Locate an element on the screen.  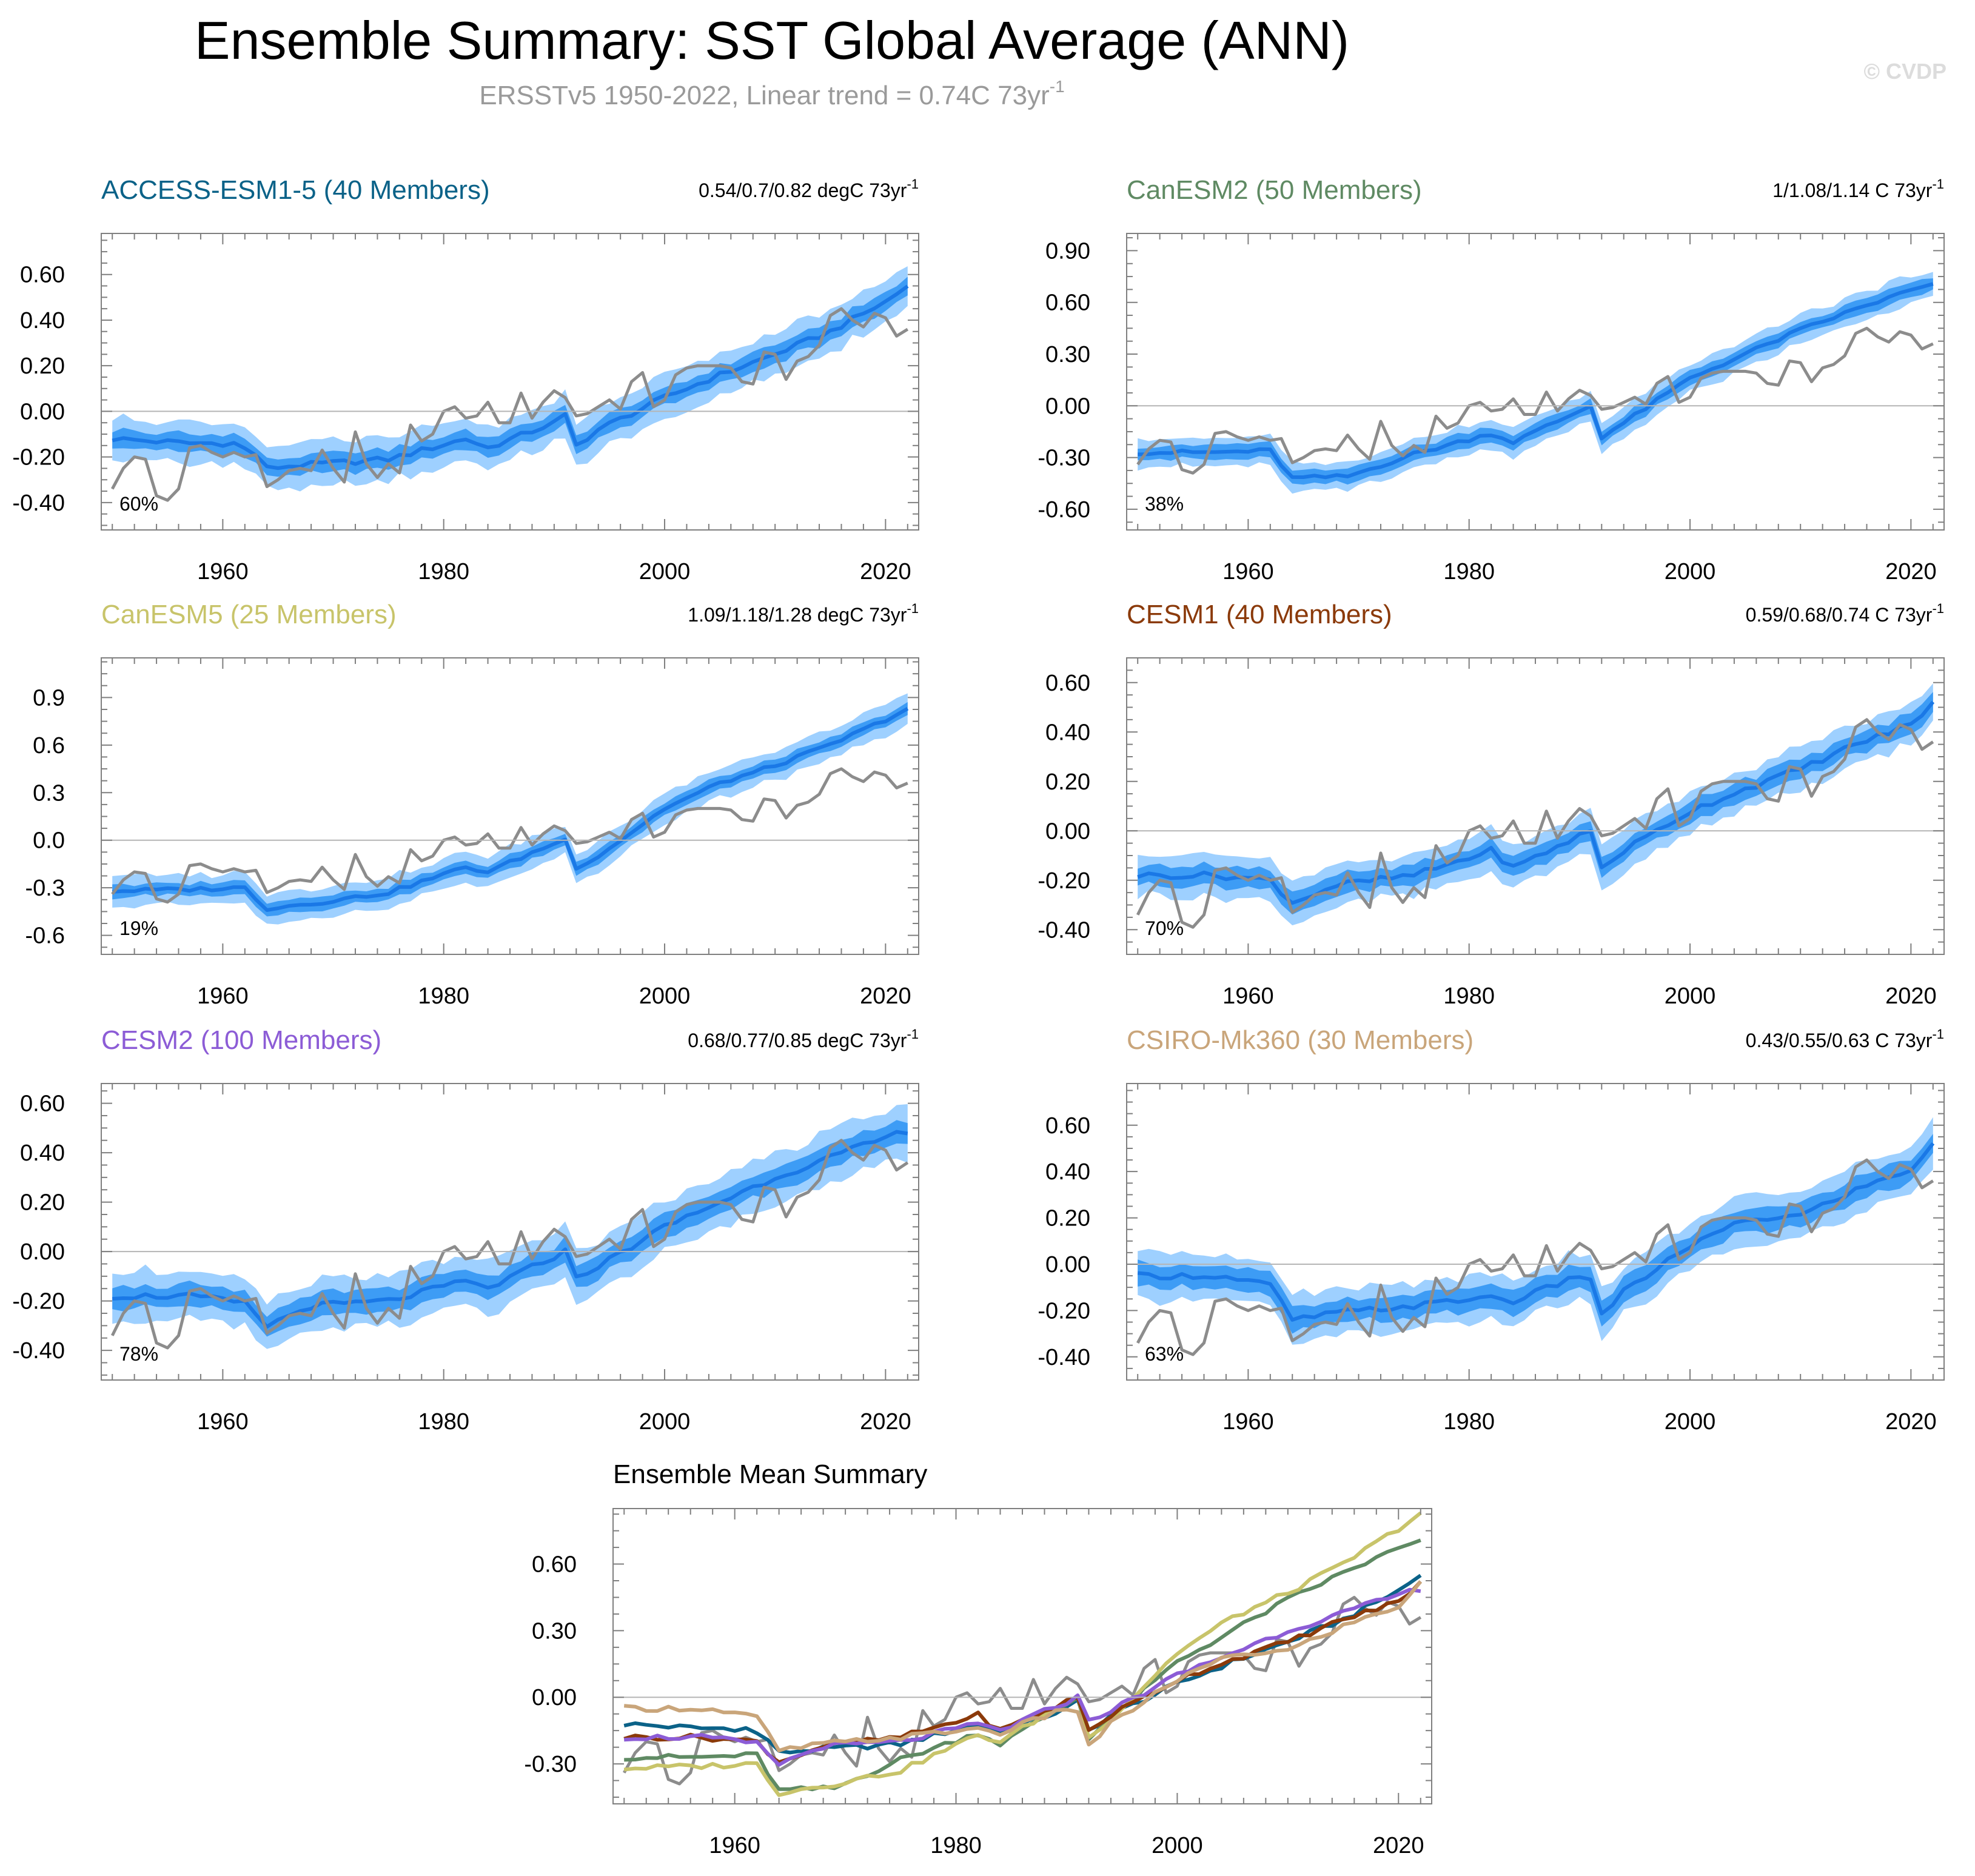
trend-text: 0.54/0.7/0.82 degC 73yr-1 is located at coordinates (809, 188).